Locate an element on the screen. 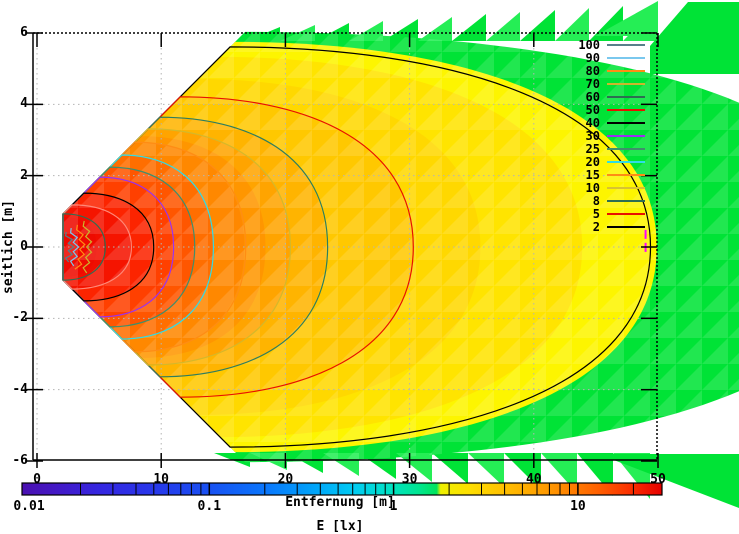 The image size is (739, 534). contour-90lx is located at coordinates (74, 247).